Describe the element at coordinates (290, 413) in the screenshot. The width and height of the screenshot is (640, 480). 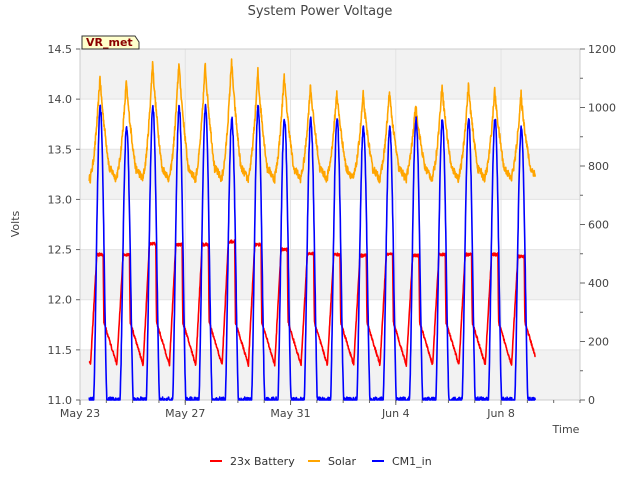
I see `x-tick-label: May 31` at that location.